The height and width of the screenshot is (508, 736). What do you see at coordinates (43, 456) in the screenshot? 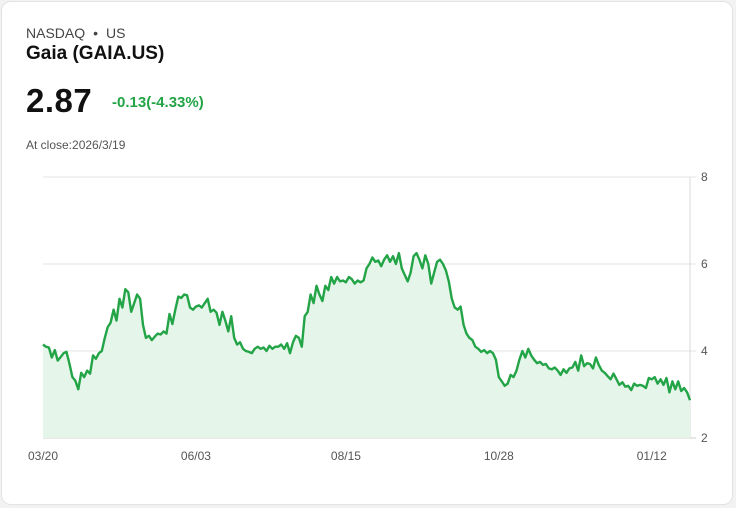
I see `x-tick-label: 03/20` at bounding box center [43, 456].